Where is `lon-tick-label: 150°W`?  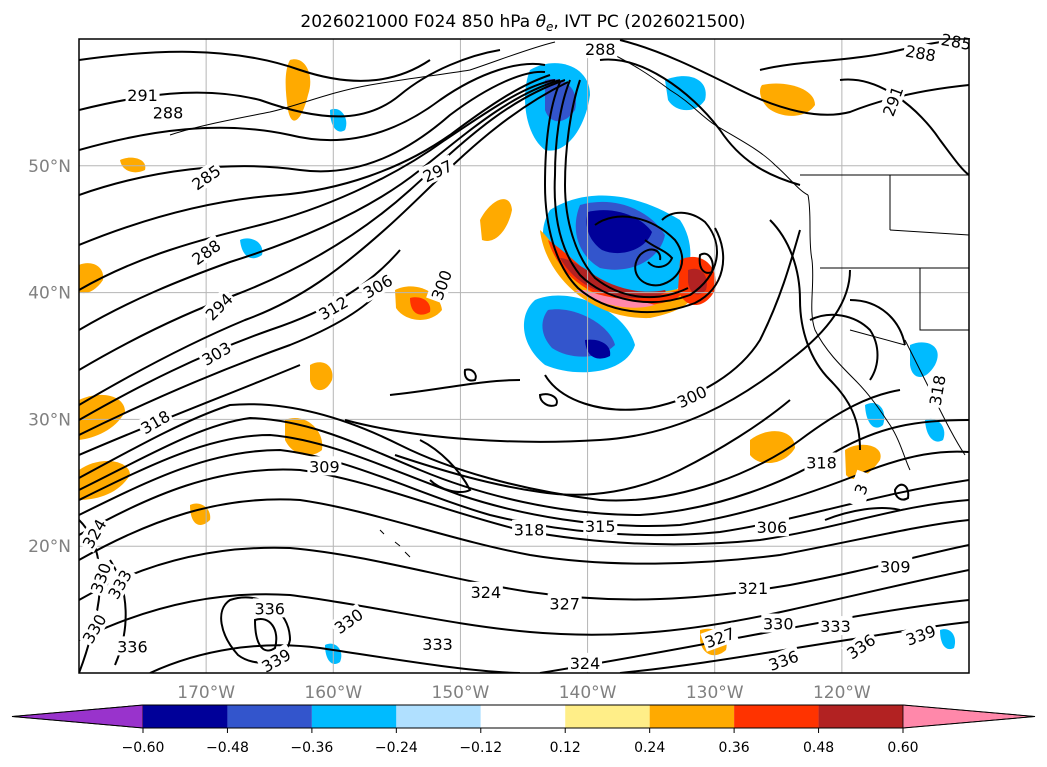 lon-tick-label: 150°W is located at coordinates (461, 693).